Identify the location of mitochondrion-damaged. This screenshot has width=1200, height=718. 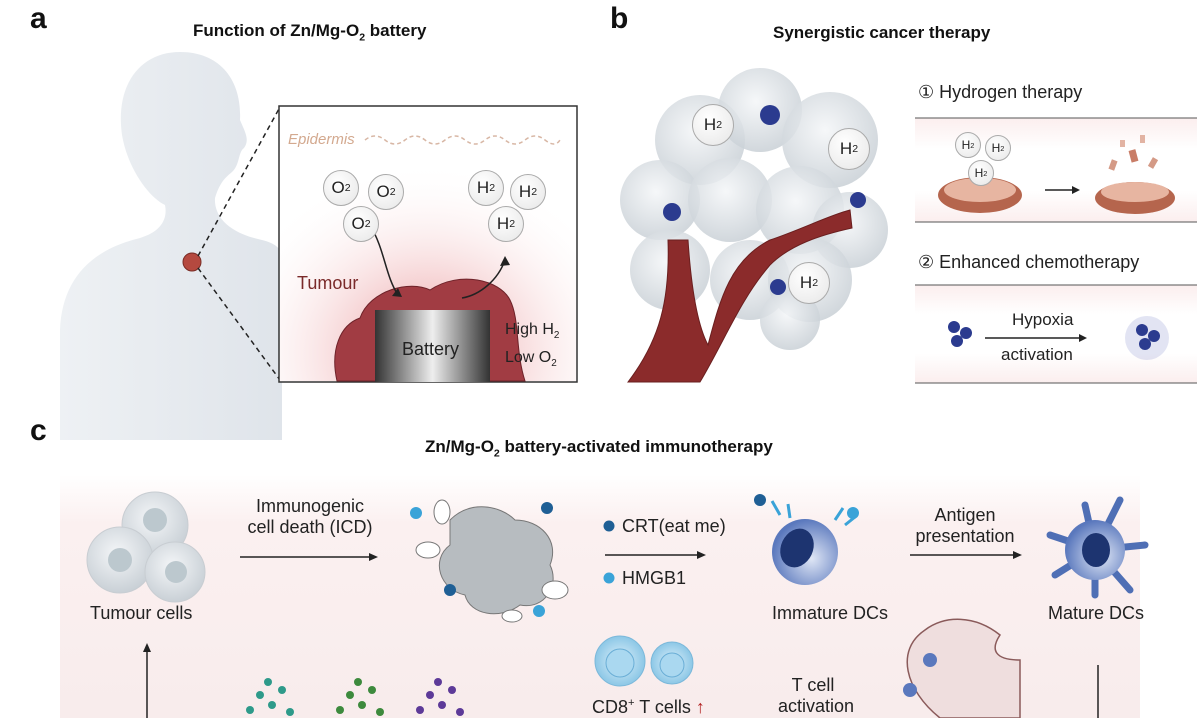
(1135, 174).